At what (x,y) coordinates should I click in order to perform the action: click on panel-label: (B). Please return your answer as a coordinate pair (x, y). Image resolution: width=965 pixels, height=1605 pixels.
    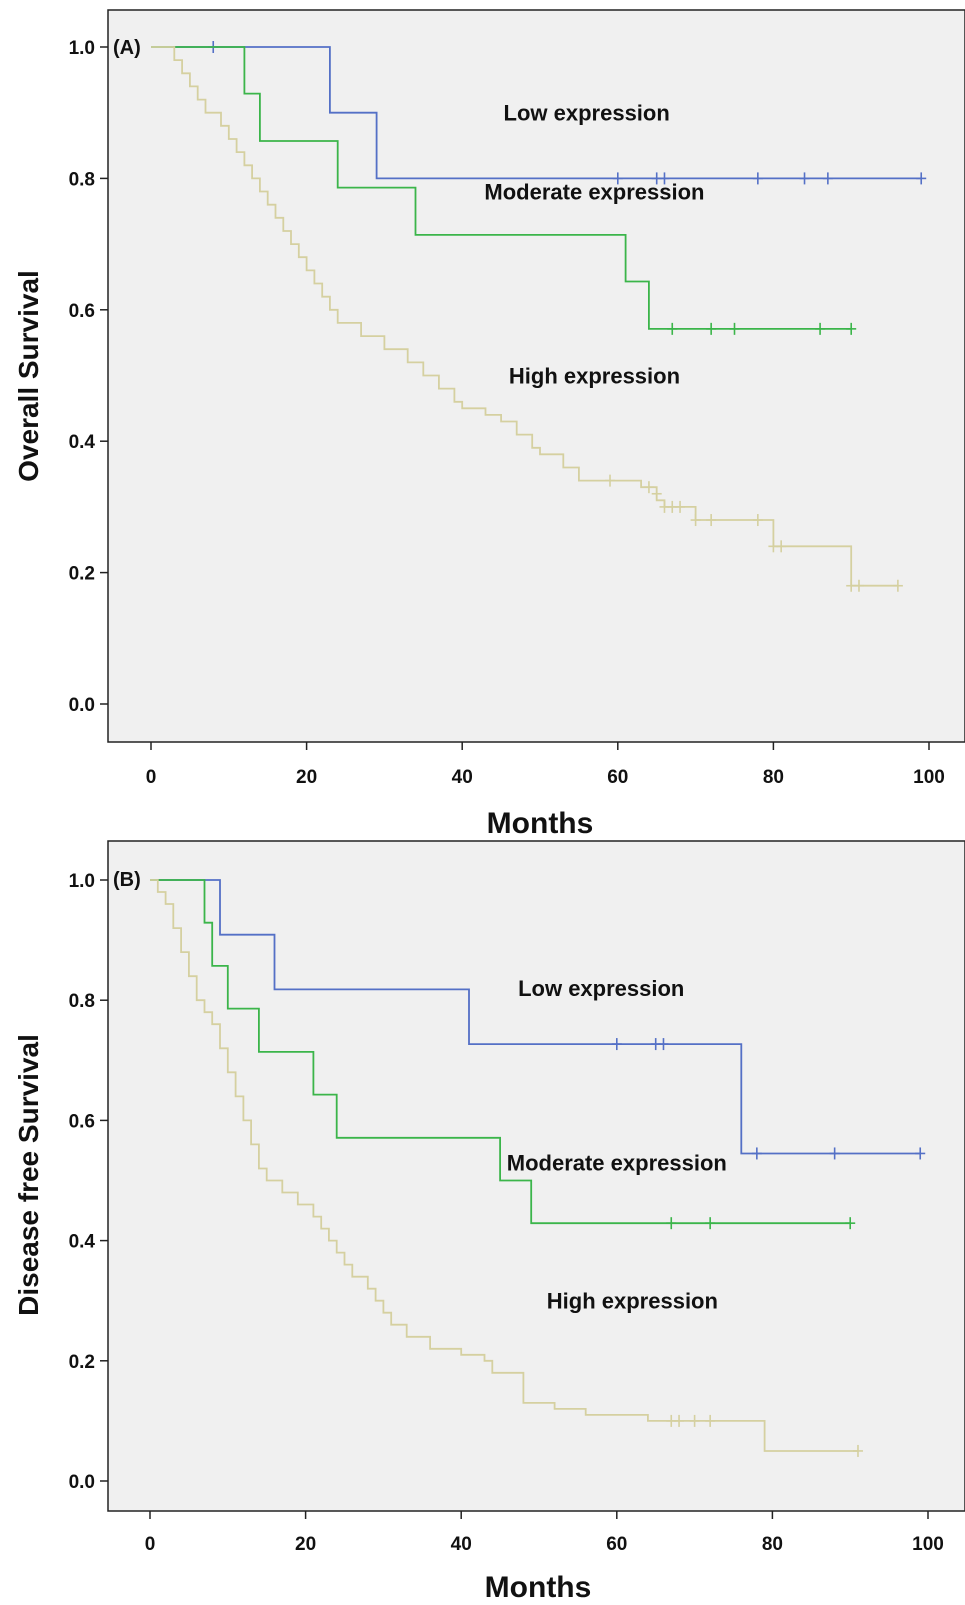
    Looking at the image, I should click on (127, 880).